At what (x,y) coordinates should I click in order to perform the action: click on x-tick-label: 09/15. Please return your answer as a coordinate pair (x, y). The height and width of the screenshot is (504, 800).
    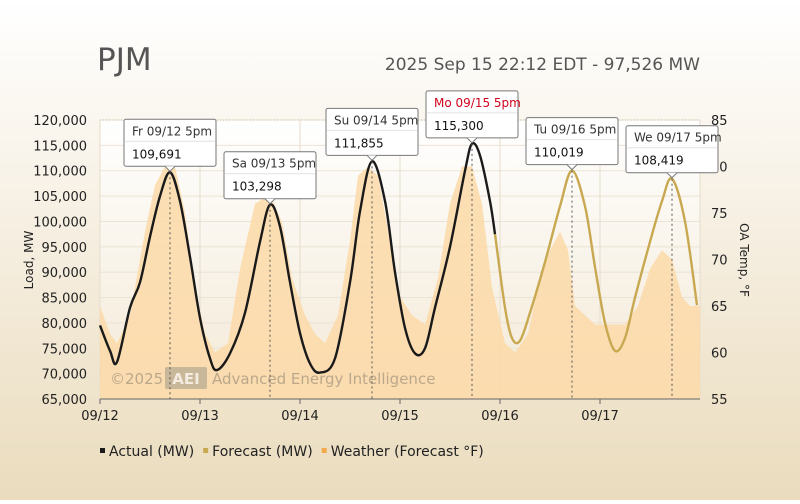
    Looking at the image, I should click on (399, 416).